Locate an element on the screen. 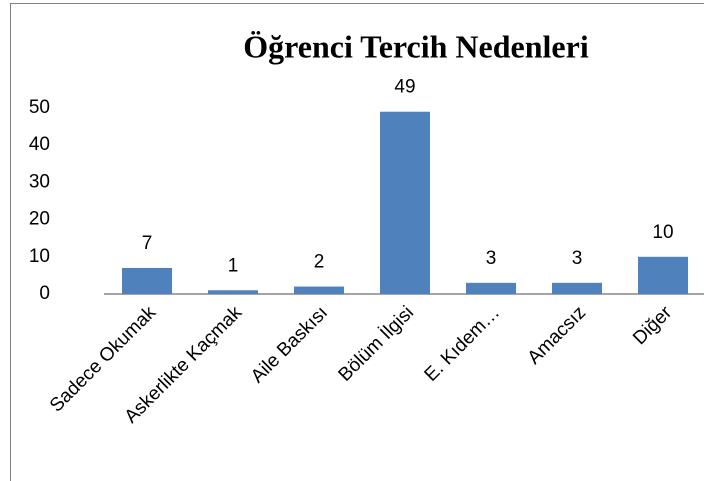 This screenshot has height=481, width=704. y-tick-label: 50 is located at coordinates (39, 107).